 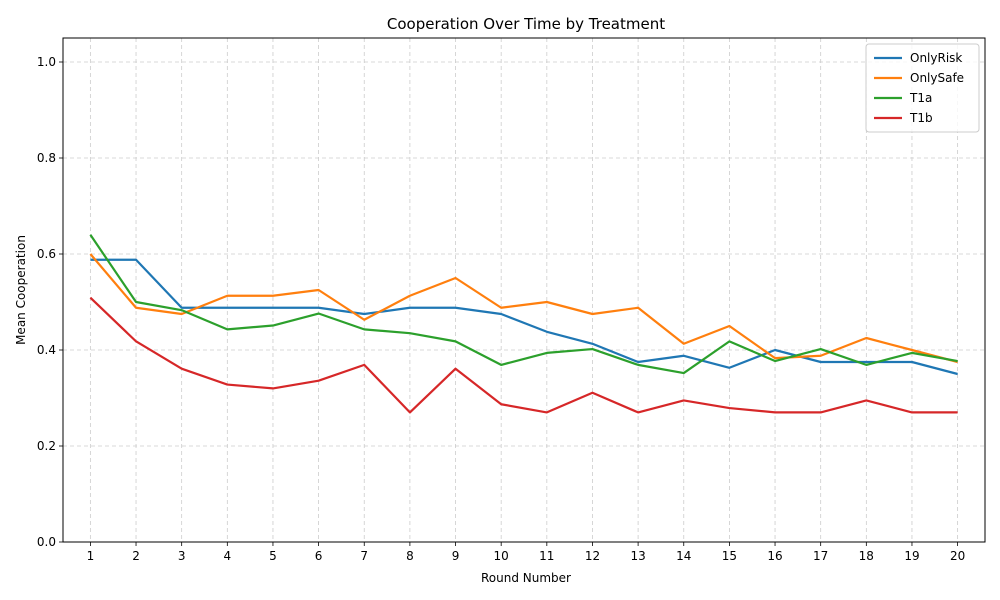 What do you see at coordinates (46, 350) in the screenshot?
I see `y-tick-label: 0.4` at bounding box center [46, 350].